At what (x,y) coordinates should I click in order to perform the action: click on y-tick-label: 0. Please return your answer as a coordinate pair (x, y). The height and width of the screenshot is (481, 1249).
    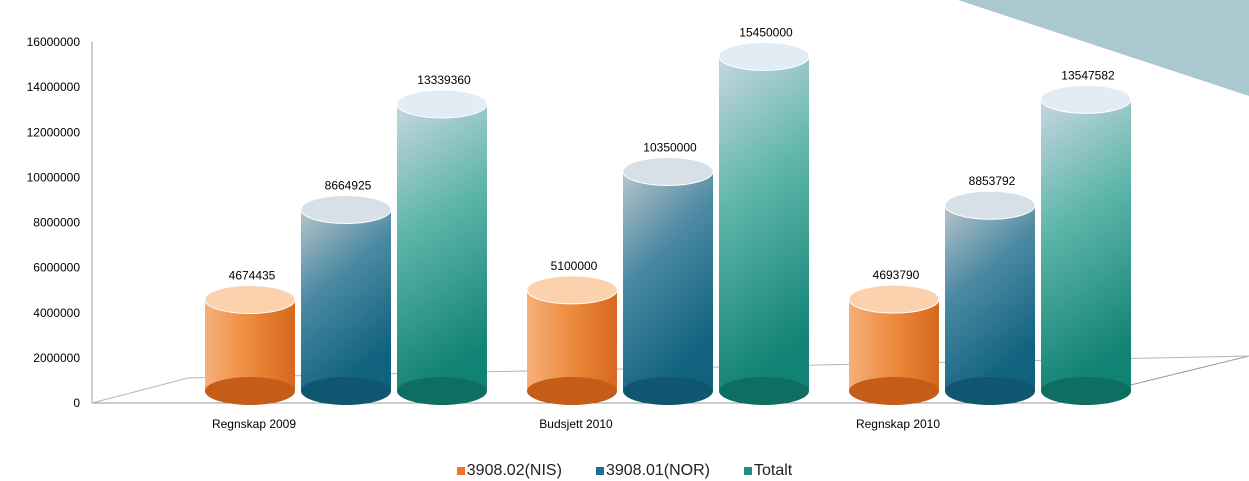
    Looking at the image, I should click on (76, 403).